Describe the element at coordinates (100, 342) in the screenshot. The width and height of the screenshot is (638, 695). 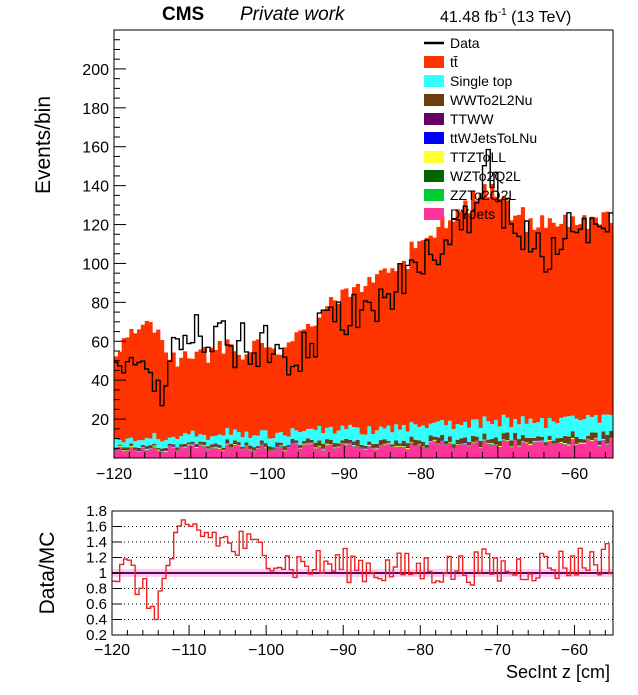
I see `y-tick-label: 60` at that location.